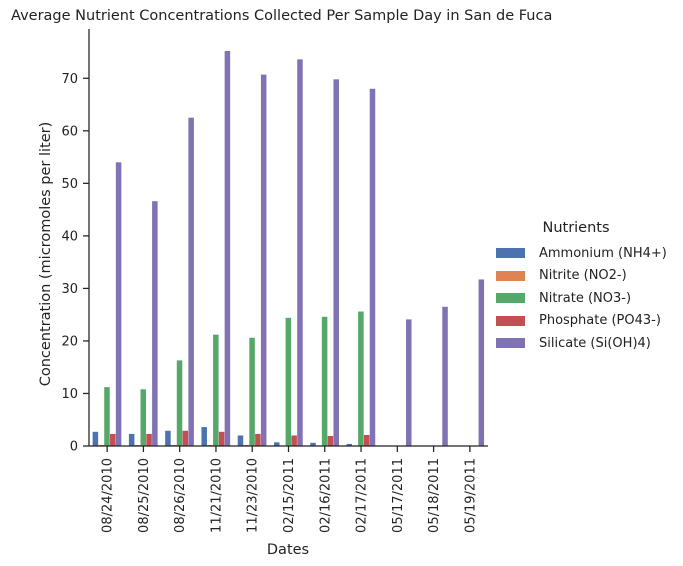 This screenshot has height=566, width=683. I want to click on x-tick-label: 08/25/2010, so click(144, 495).